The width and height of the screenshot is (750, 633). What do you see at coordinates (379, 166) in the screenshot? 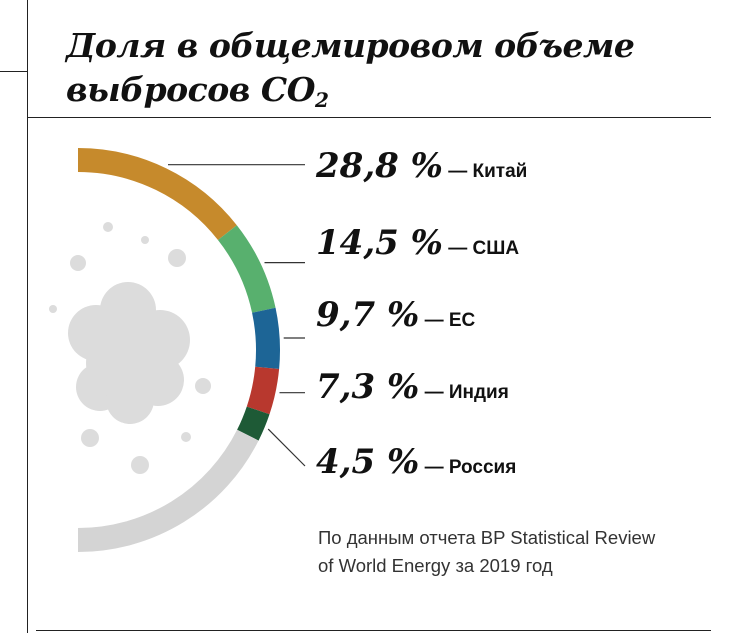
I see `slice-value-0: 28,8 %` at bounding box center [379, 166].